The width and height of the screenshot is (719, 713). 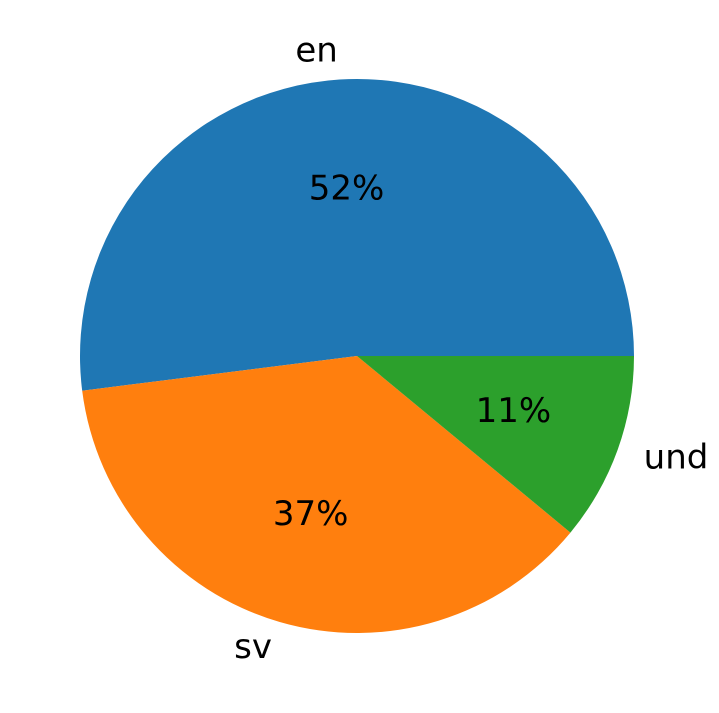 What do you see at coordinates (676, 458) in the screenshot?
I see `slice-label-und: und` at bounding box center [676, 458].